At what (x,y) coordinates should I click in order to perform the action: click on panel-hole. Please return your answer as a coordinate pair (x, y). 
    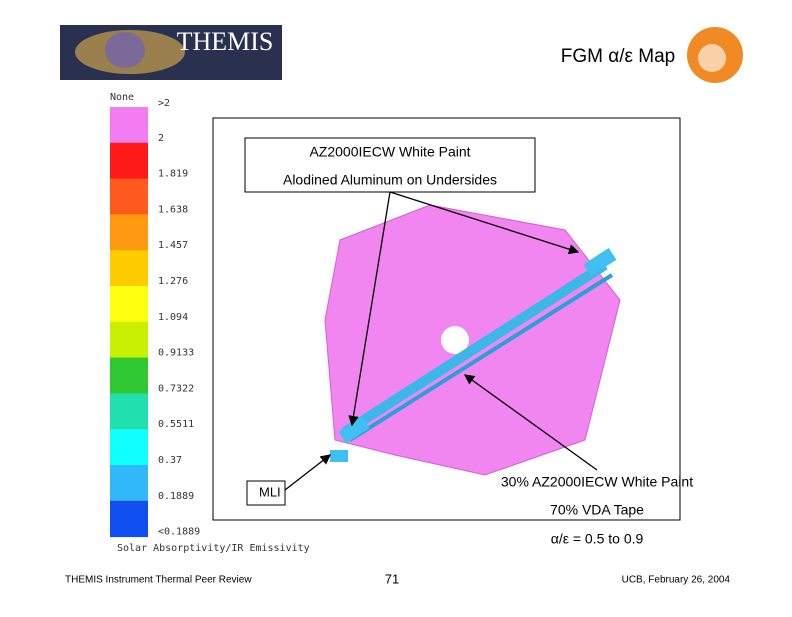
    Looking at the image, I should click on (455, 340).